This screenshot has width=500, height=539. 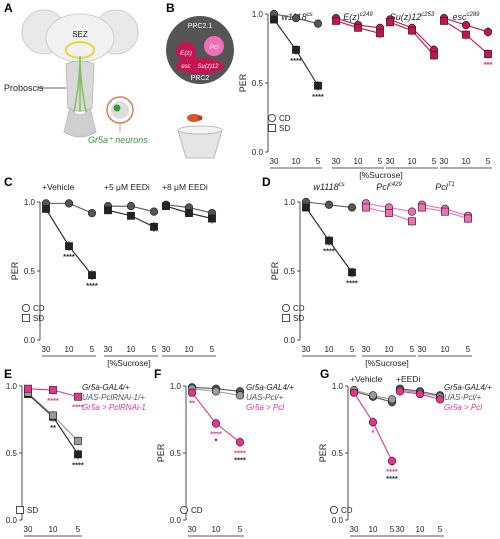 What do you see at coordinates (106, 387) in the screenshot?
I see `panel-e-genotype-label: Gr5a-GAL4/+` at bounding box center [106, 387].